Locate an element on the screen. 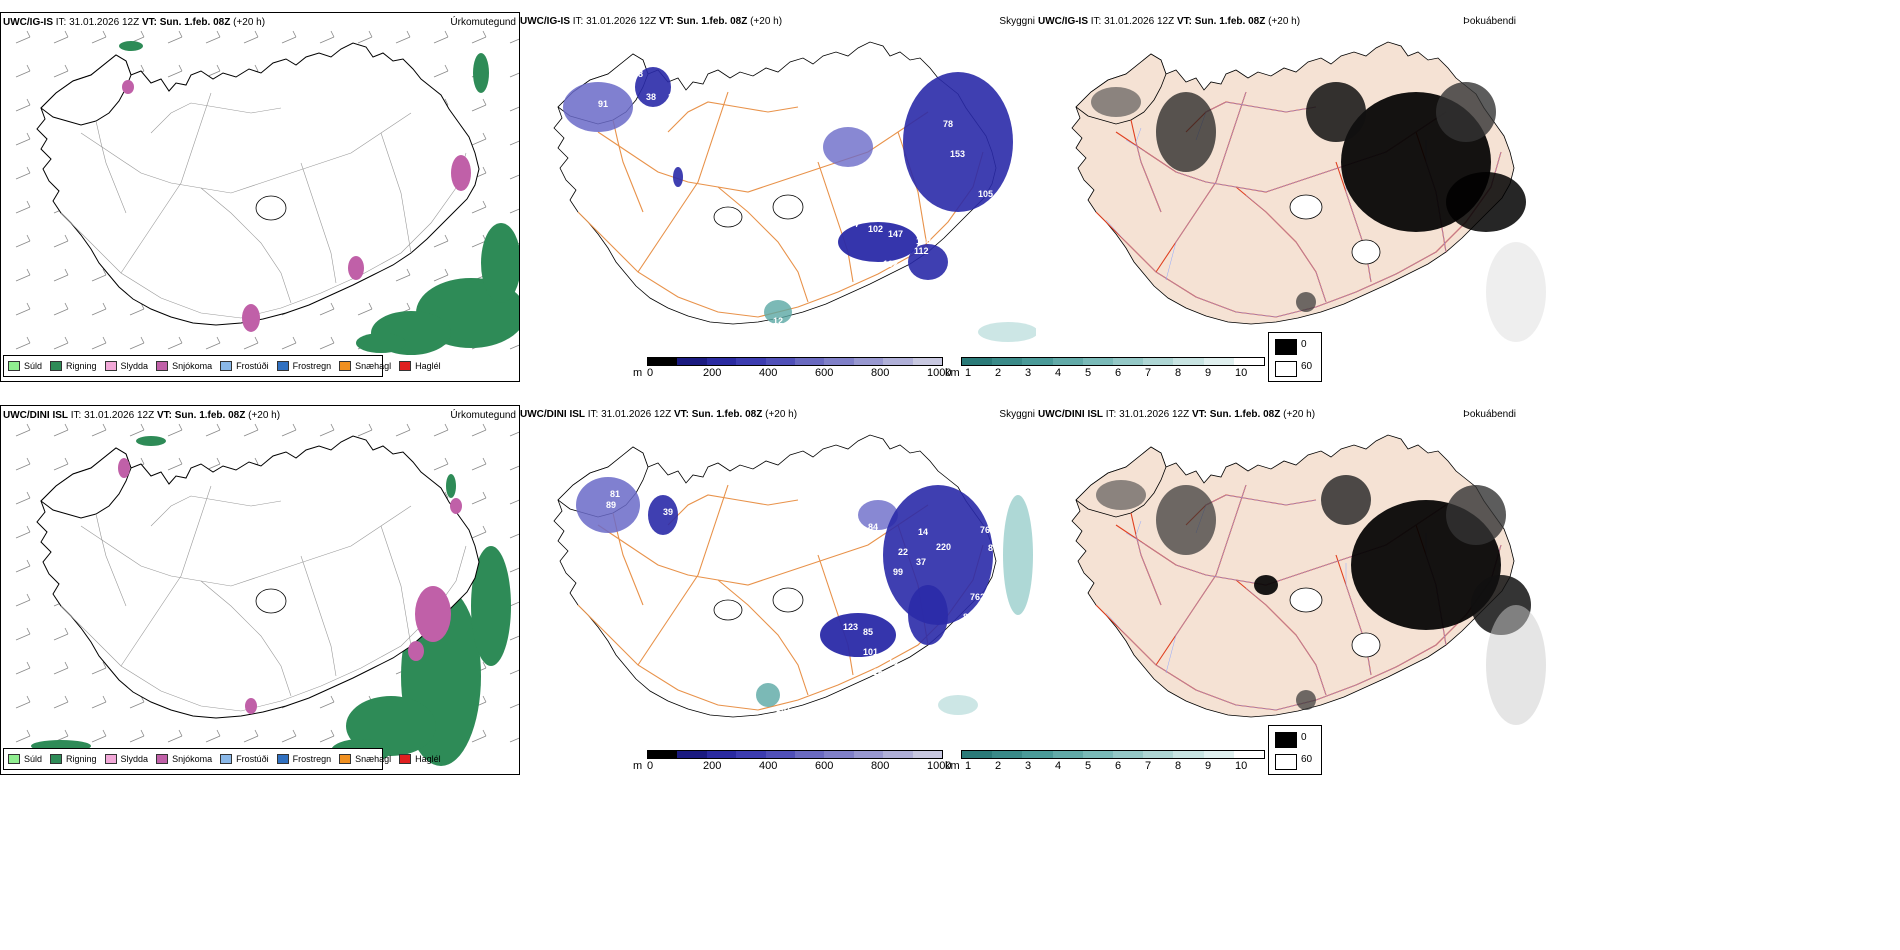  legend-item: Snæhagl is located at coordinates (365, 759).